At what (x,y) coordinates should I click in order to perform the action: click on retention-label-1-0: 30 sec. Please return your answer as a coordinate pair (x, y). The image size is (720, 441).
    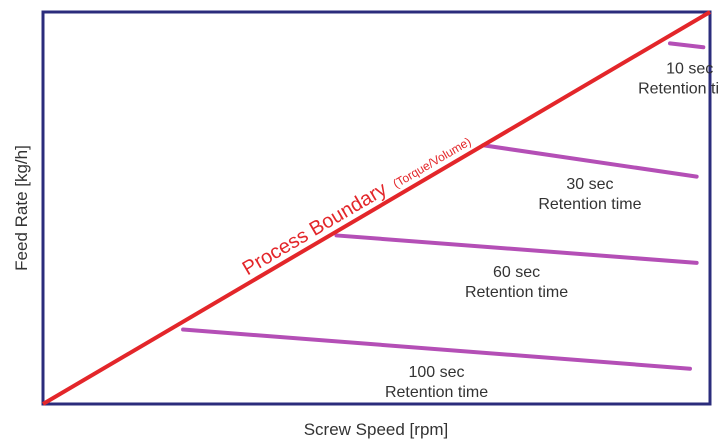
    Looking at the image, I should click on (589, 184).